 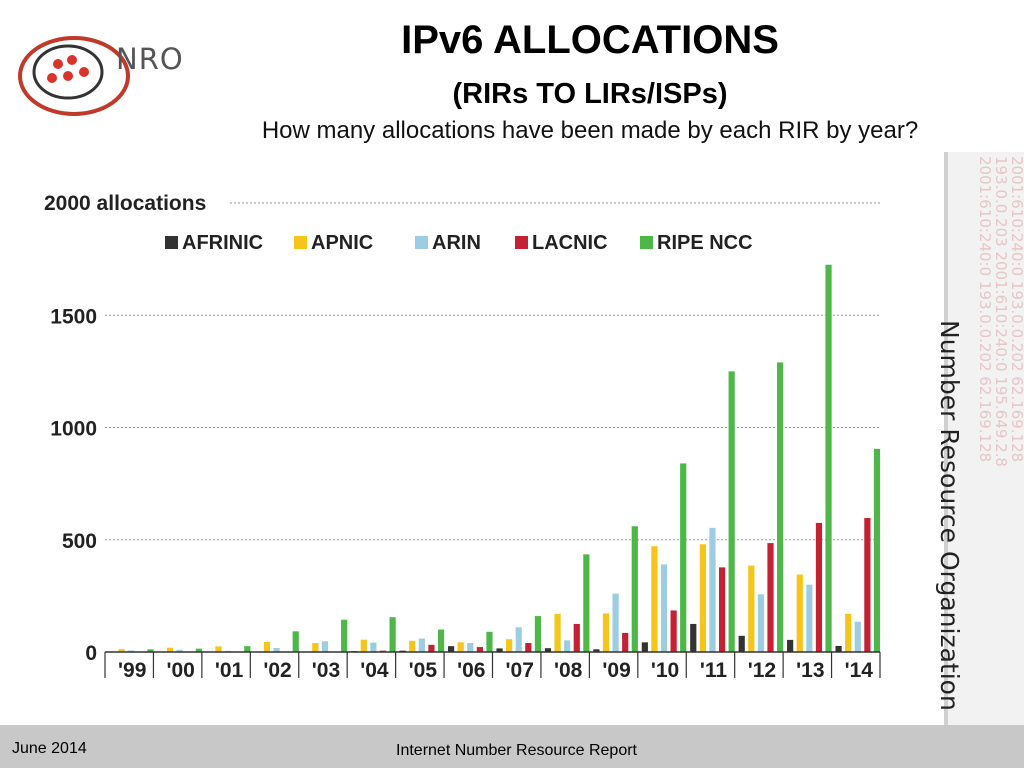 I want to click on logo-swoosh-outer, so click(x=74, y=76).